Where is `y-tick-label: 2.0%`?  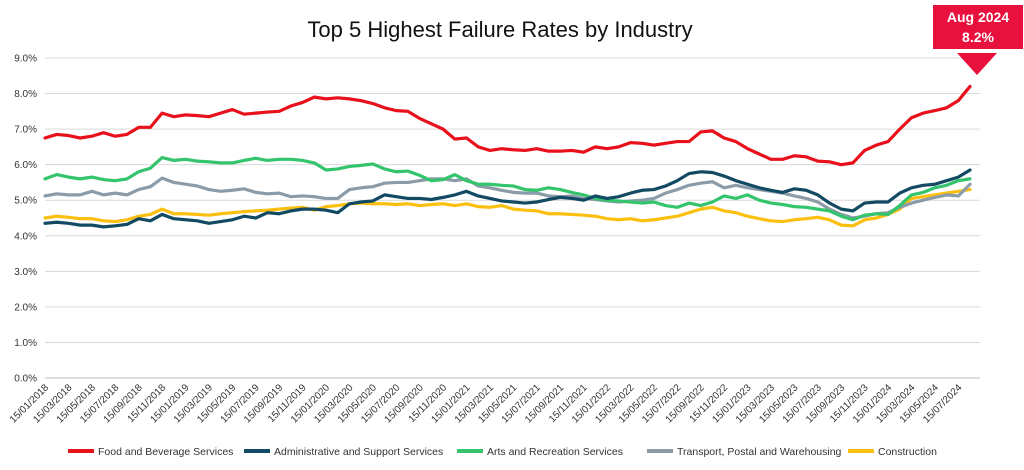
y-tick-label: 2.0% is located at coordinates (25, 307).